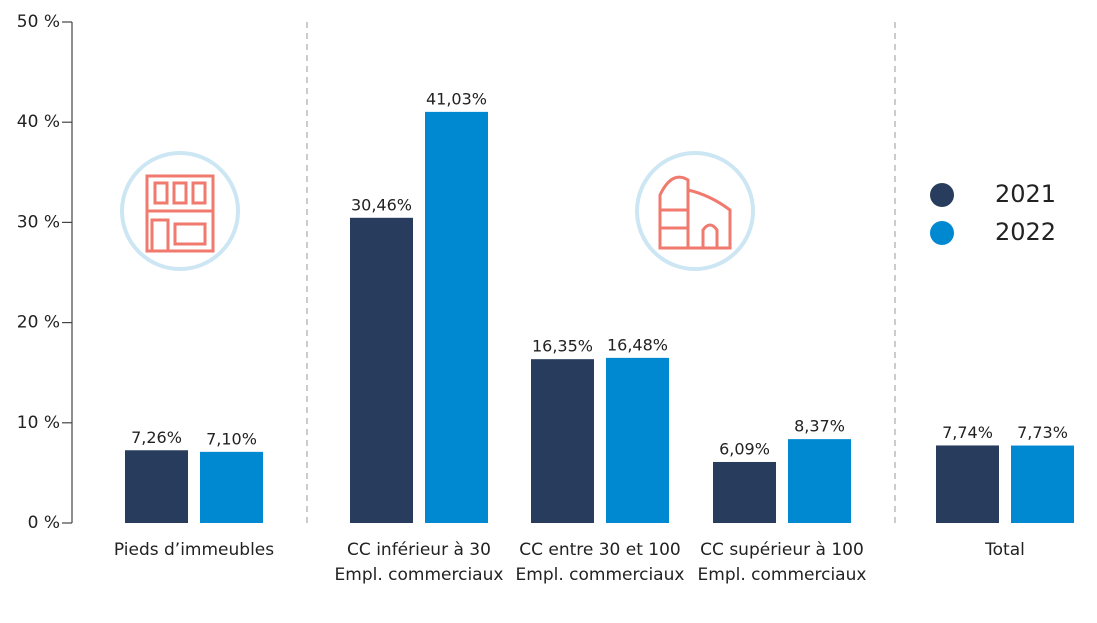 This screenshot has height=623, width=1097. Describe the element at coordinates (819, 426) in the screenshot. I see `value-label: 8,37%` at that location.